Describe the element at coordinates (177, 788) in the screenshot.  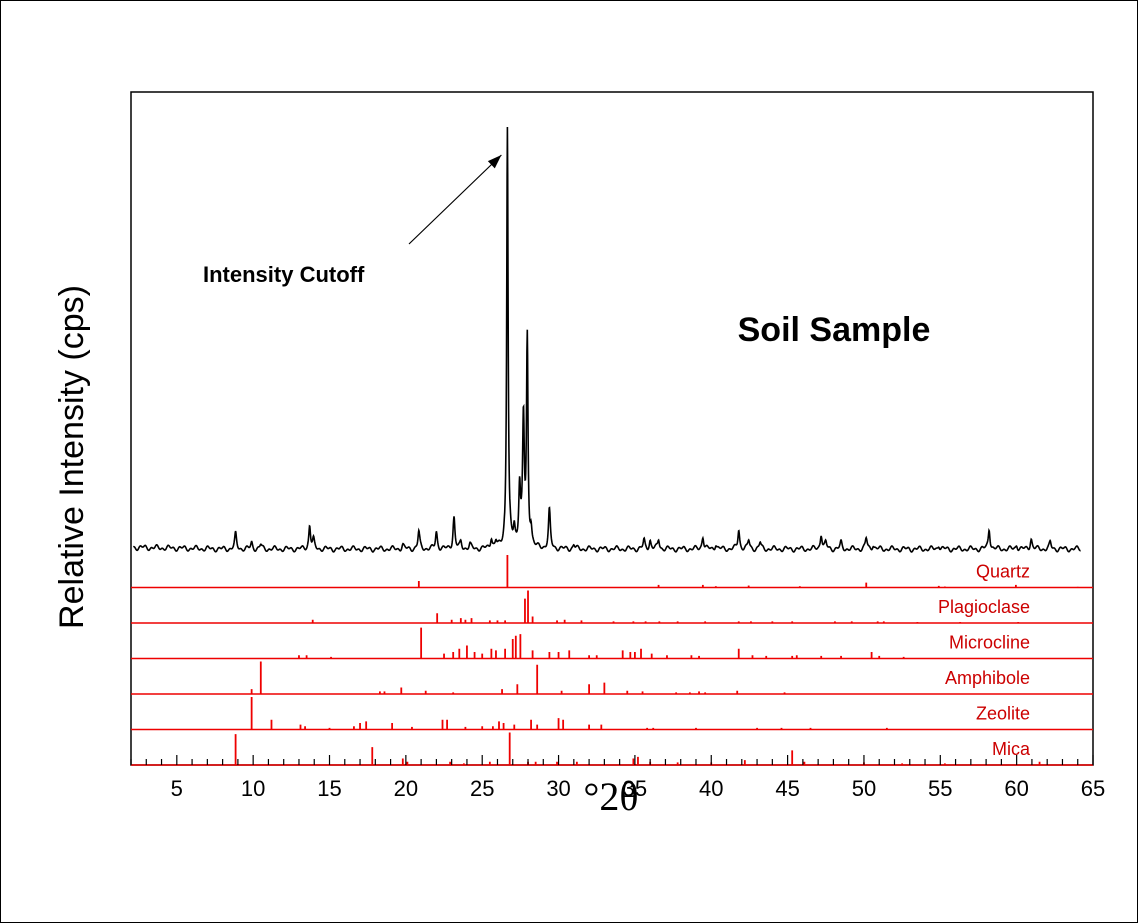
I see `x-tick-label: 5` at that location.